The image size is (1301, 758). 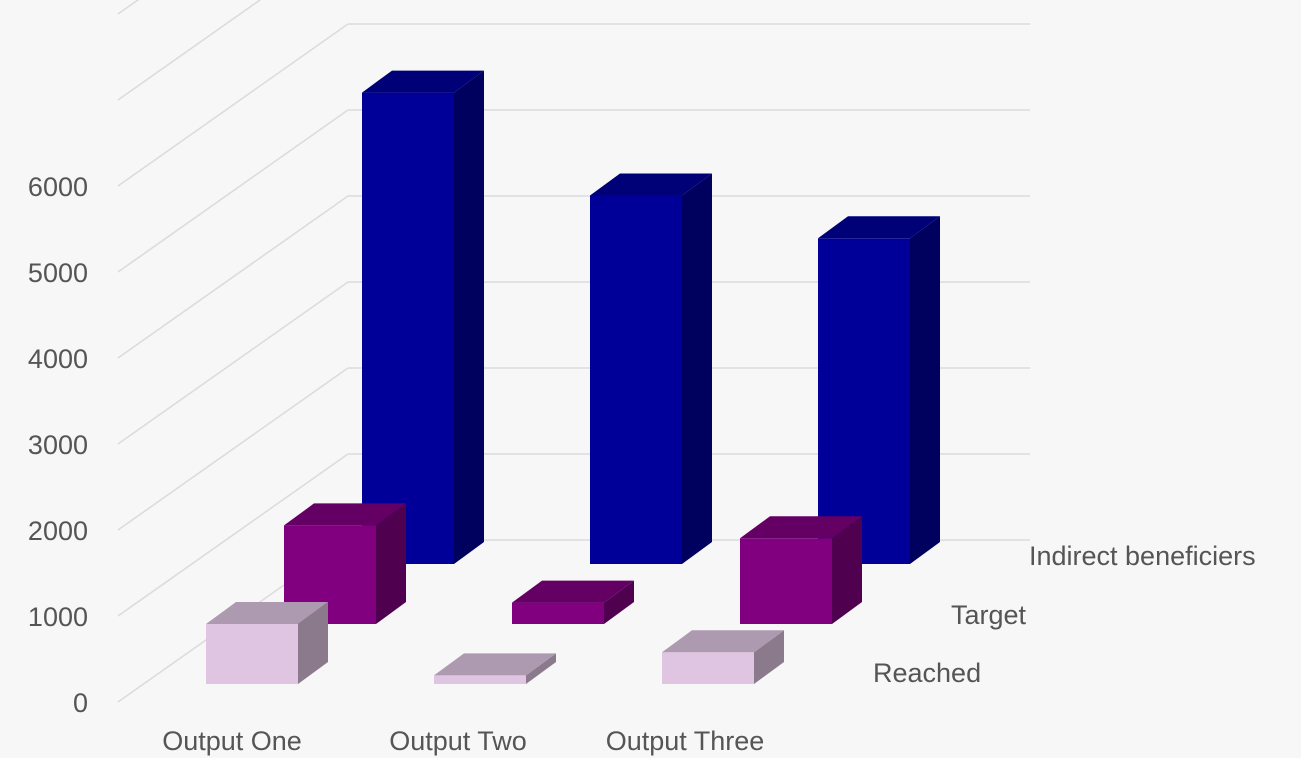 I want to click on x-category-label: Output One, so click(x=232, y=741).